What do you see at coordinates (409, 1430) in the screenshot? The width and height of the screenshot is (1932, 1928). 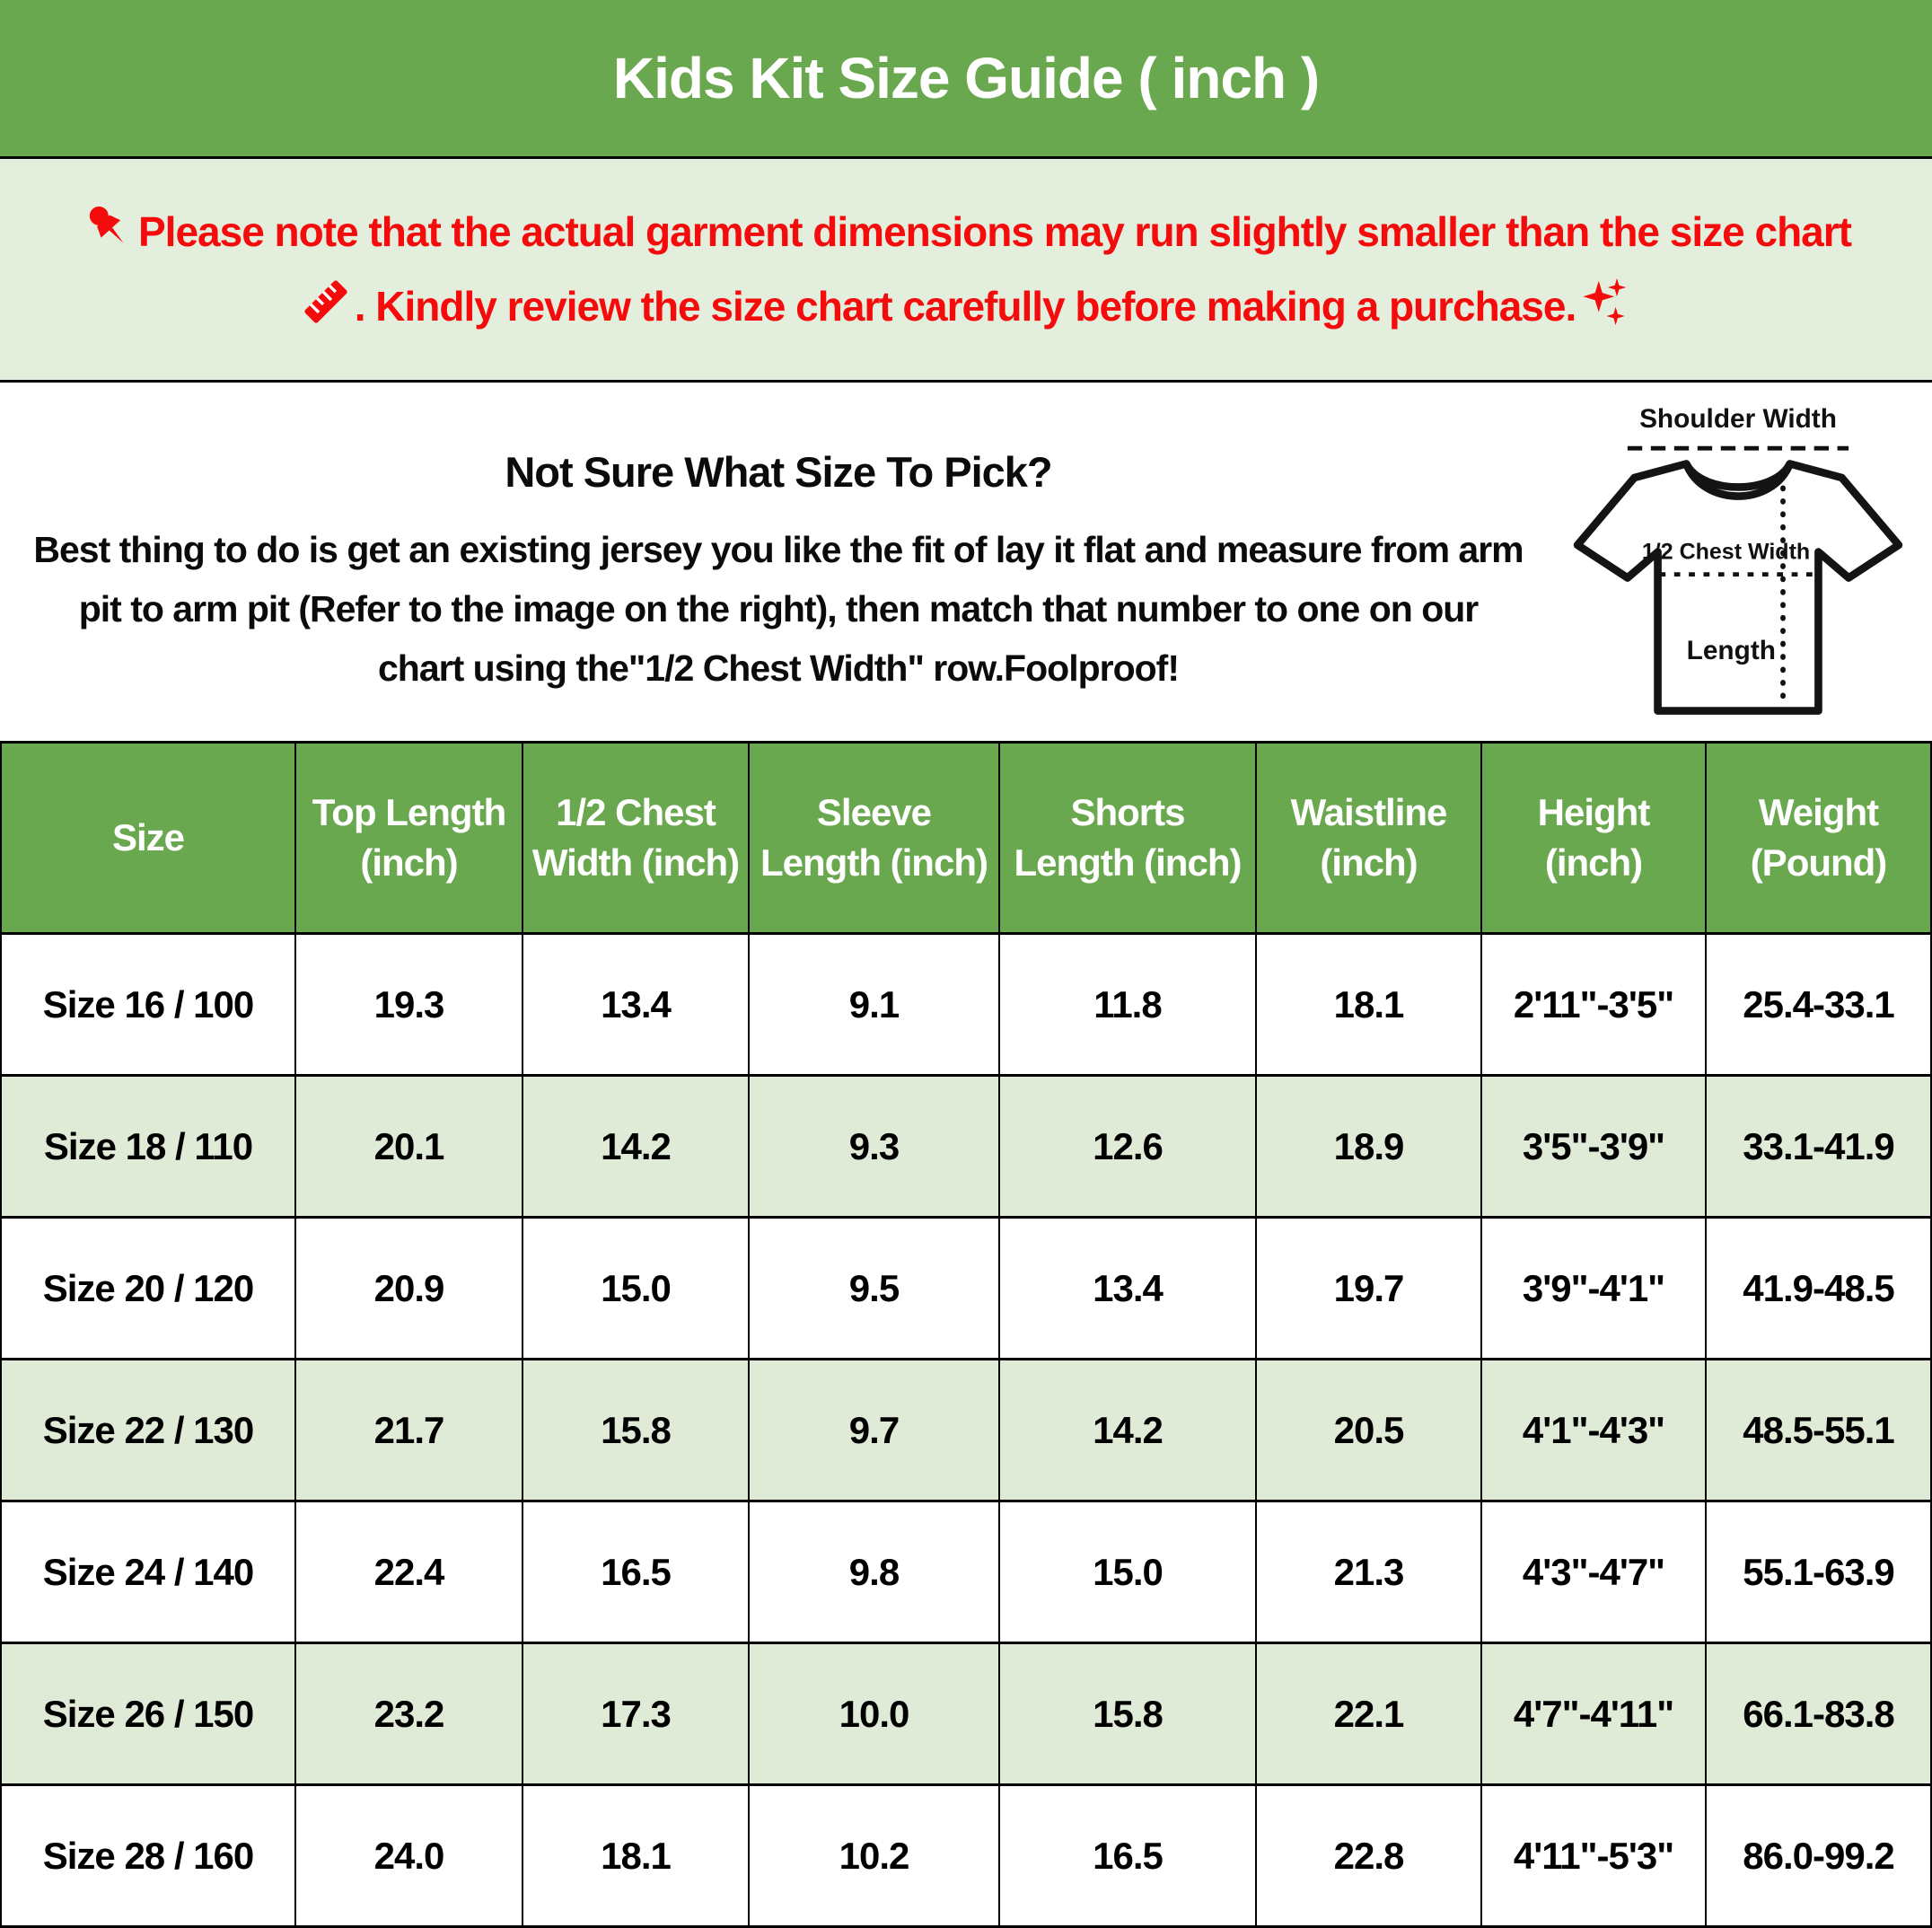 I see `value-cell: 21.7` at bounding box center [409, 1430].